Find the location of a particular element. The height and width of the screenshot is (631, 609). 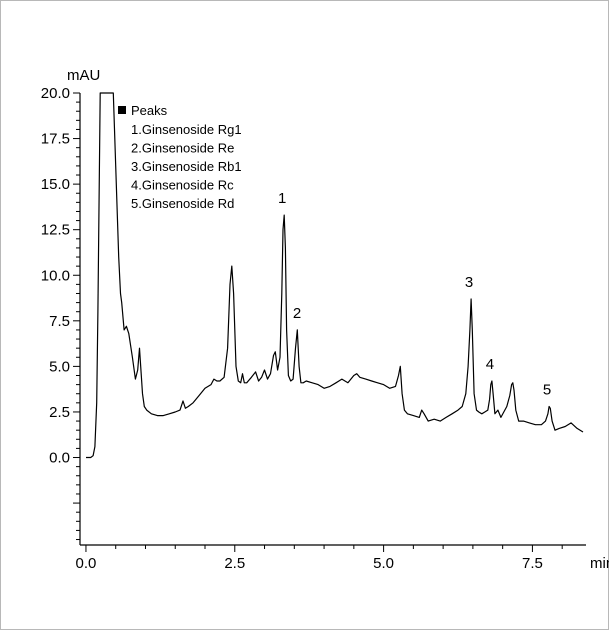

y-tick-label: 20.0 is located at coordinates (55, 93).